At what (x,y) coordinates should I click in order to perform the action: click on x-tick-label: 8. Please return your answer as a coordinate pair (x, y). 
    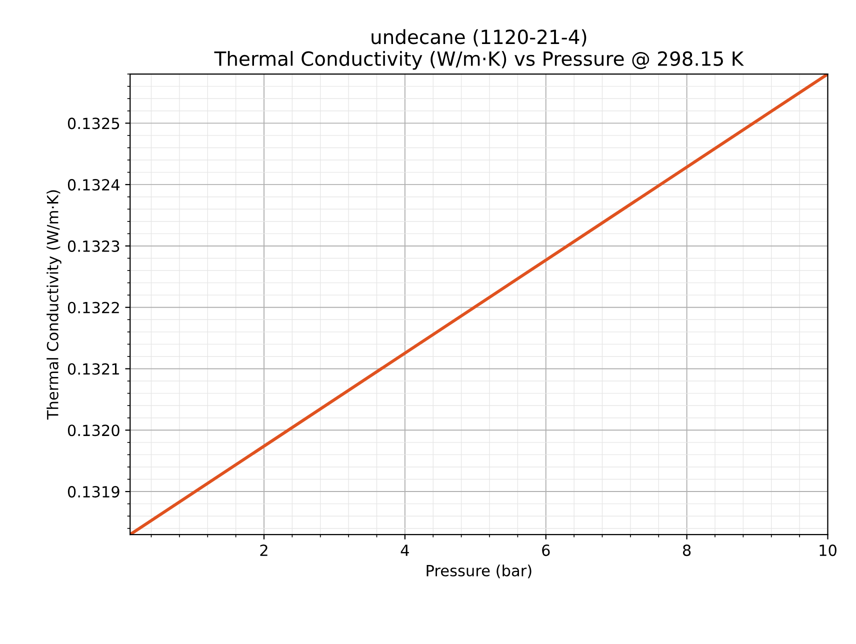
    Looking at the image, I should click on (686, 550).